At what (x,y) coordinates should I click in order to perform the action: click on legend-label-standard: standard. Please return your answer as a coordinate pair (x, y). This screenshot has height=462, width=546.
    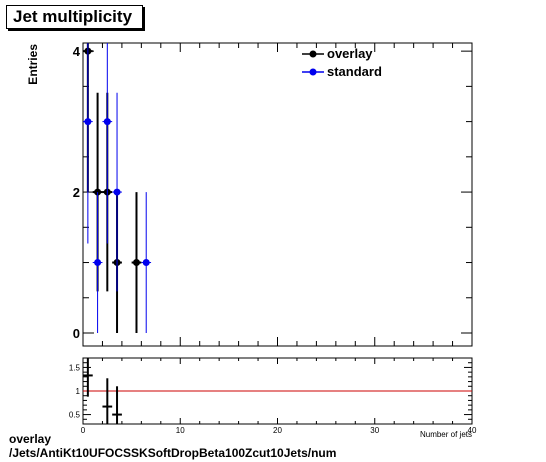
    Looking at the image, I should click on (354, 71).